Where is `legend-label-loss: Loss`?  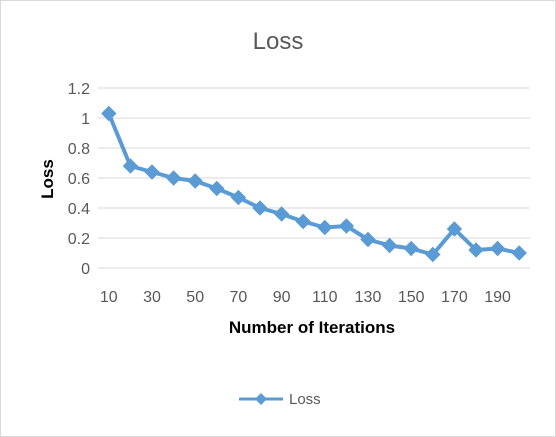 legend-label-loss: Loss is located at coordinates (305, 399).